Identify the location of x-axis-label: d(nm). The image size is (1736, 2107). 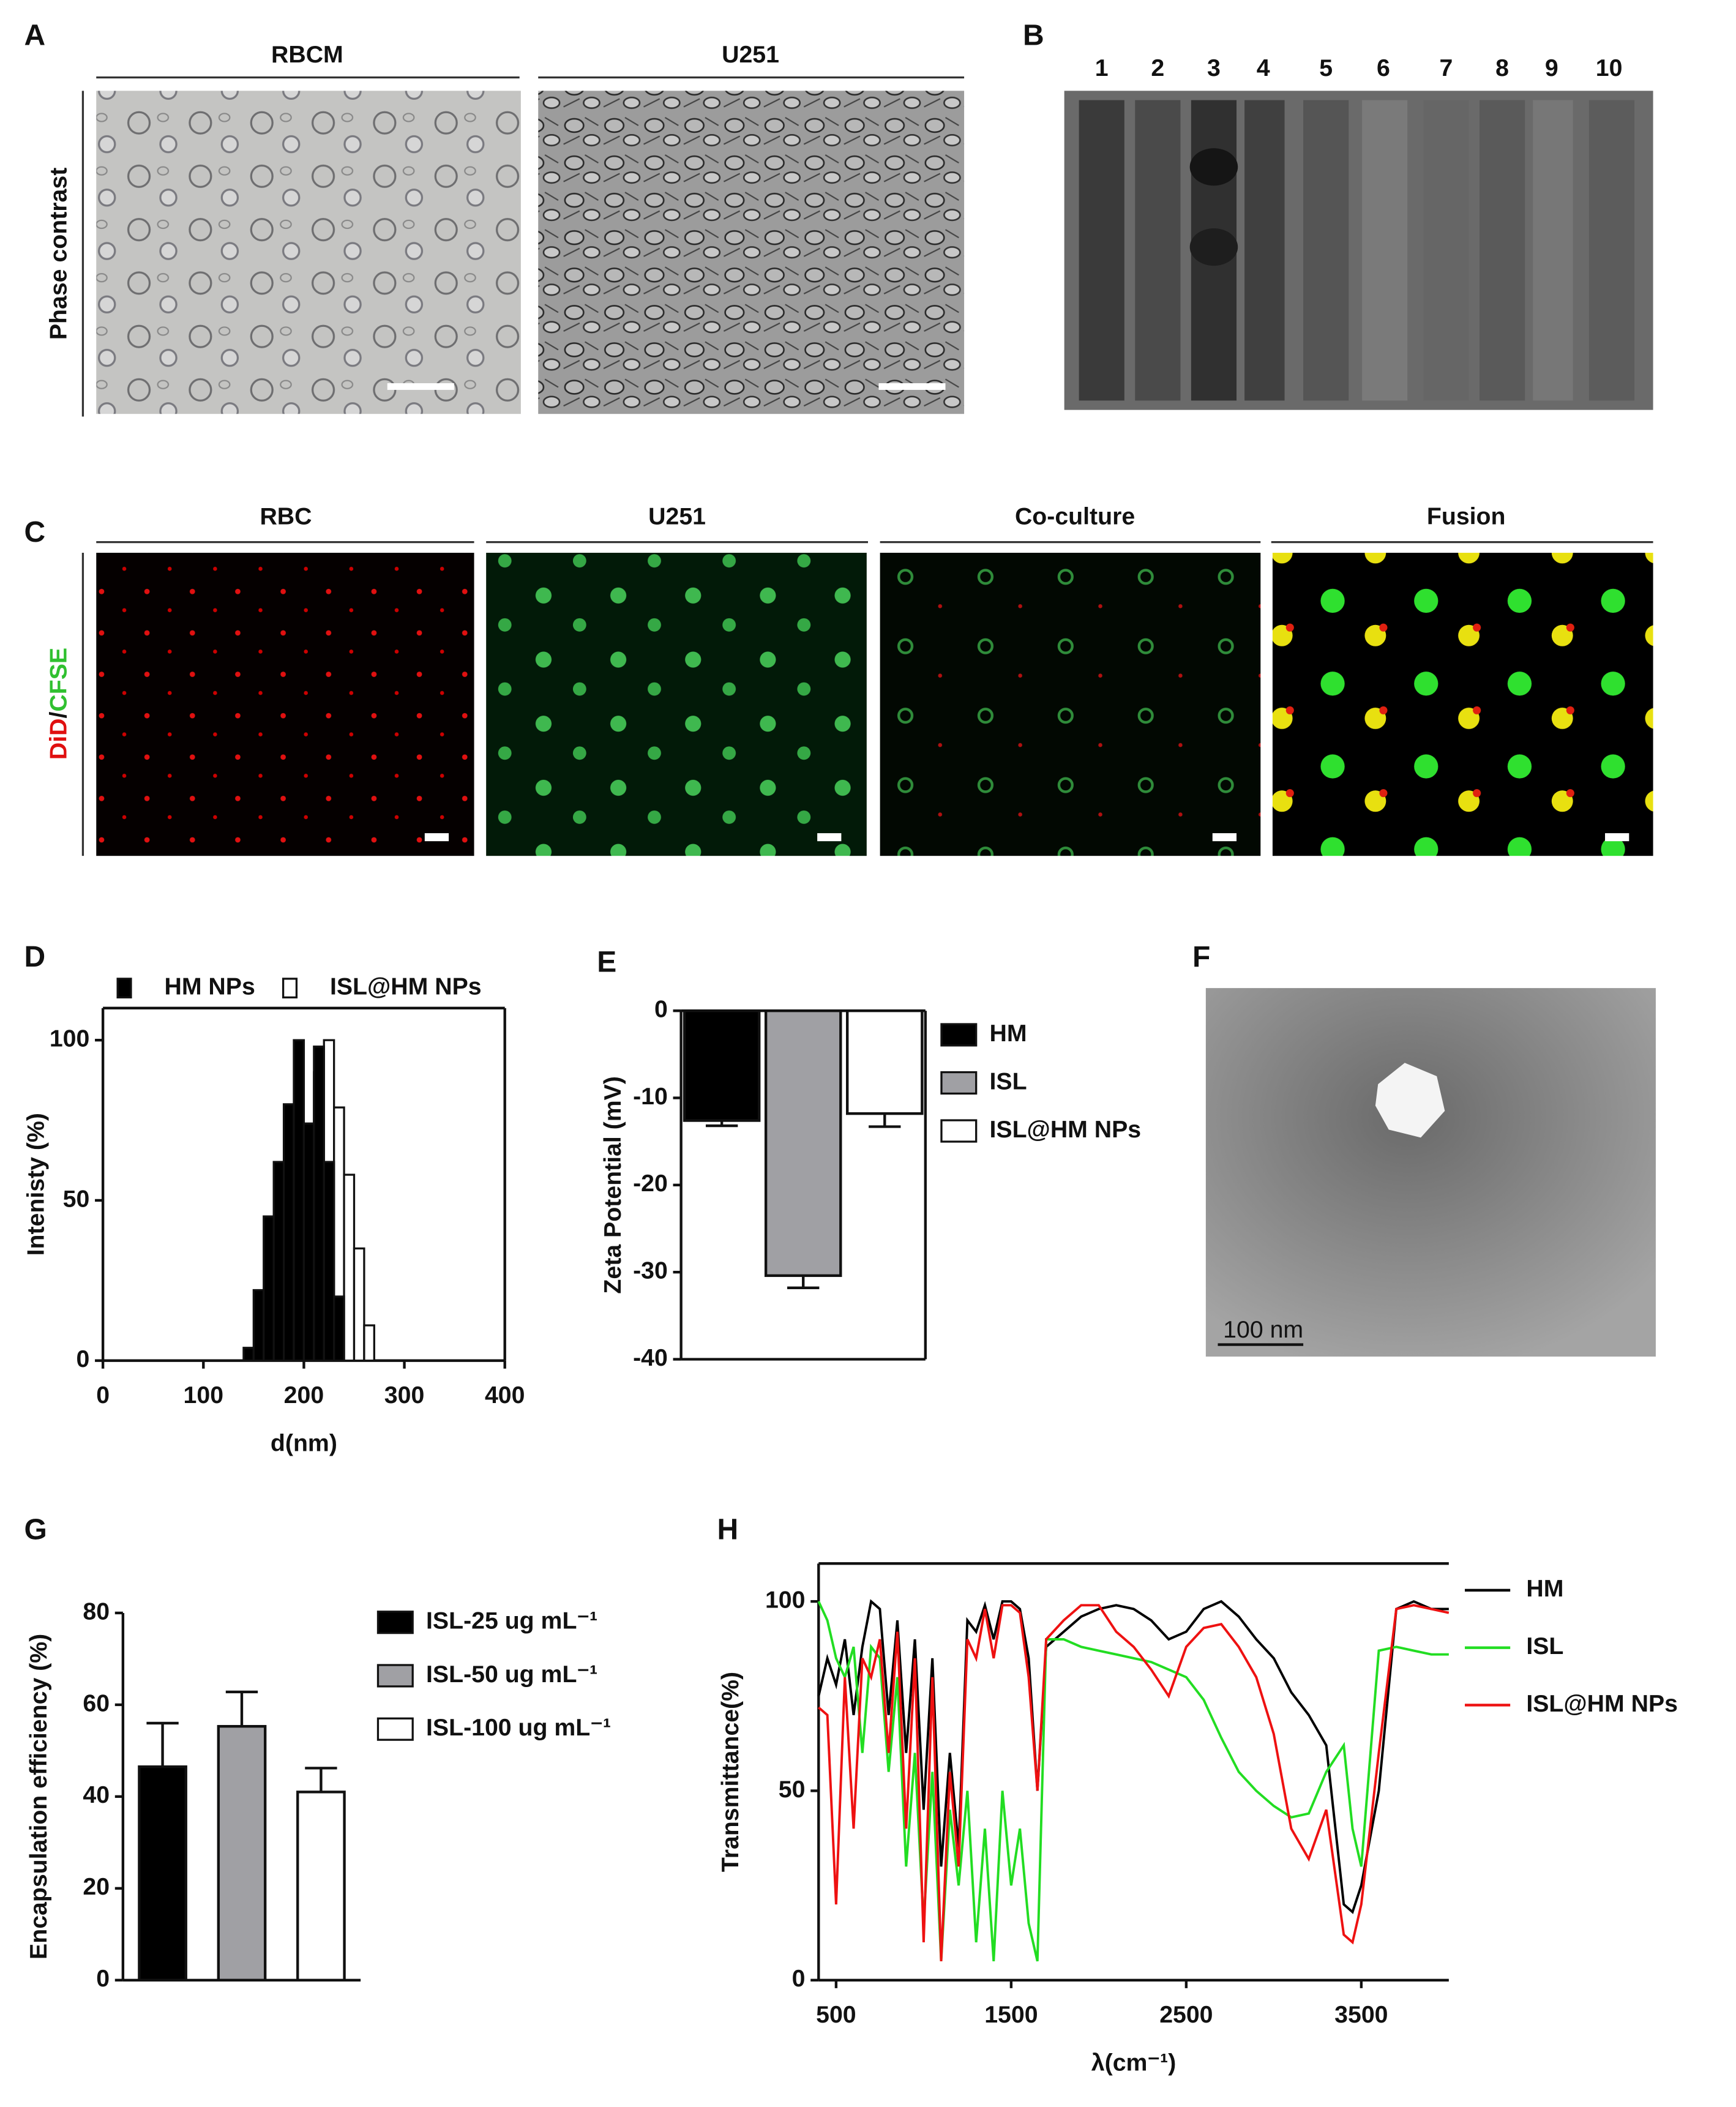
(304, 1443).